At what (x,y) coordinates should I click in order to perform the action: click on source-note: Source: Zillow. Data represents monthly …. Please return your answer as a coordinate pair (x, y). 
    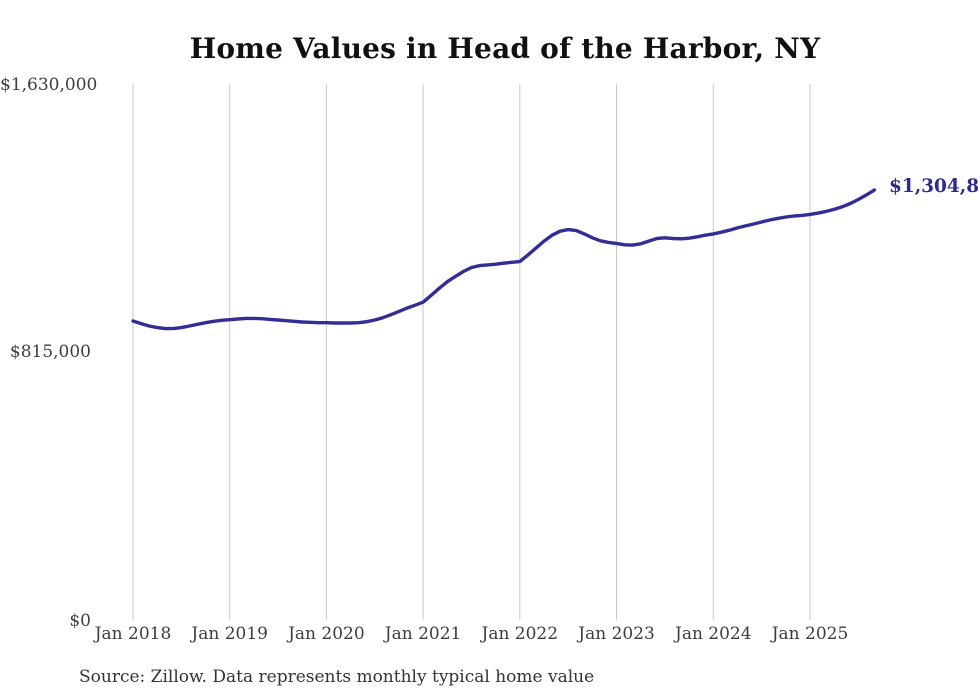
    Looking at the image, I should click on (337, 677).